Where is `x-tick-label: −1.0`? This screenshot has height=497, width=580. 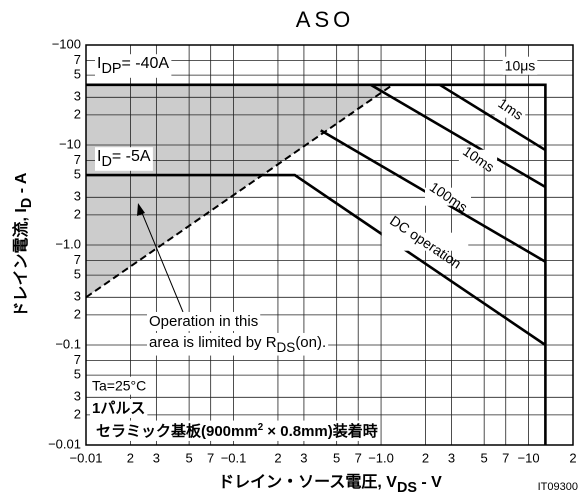 x-tick-label: −1.0 is located at coordinates (381, 457).